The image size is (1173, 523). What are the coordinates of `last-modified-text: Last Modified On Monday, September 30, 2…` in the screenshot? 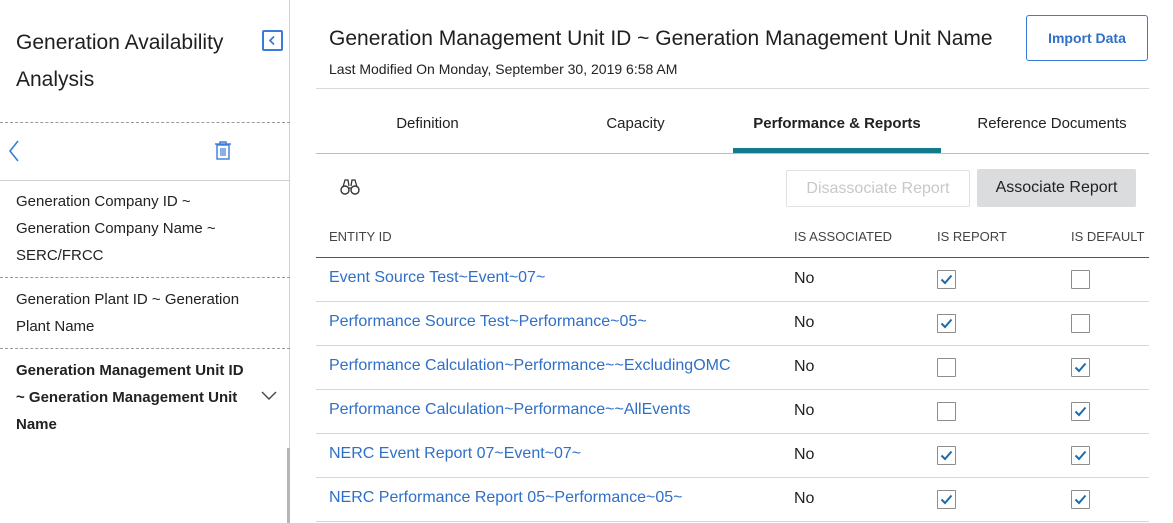 It's located at (503, 69).